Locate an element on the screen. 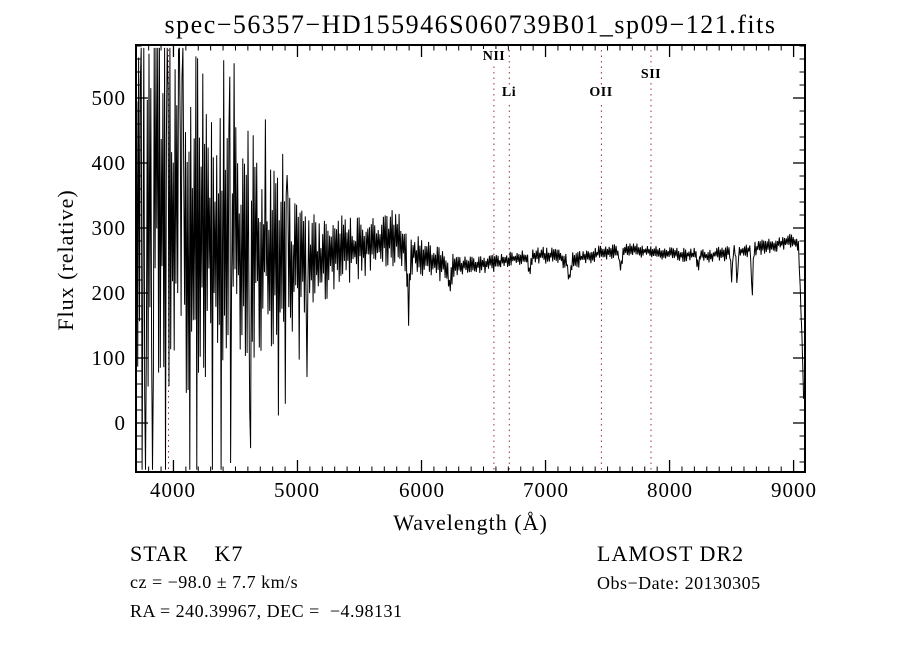  obs-date-text: Obs−Date: 20130305 is located at coordinates (679, 583).